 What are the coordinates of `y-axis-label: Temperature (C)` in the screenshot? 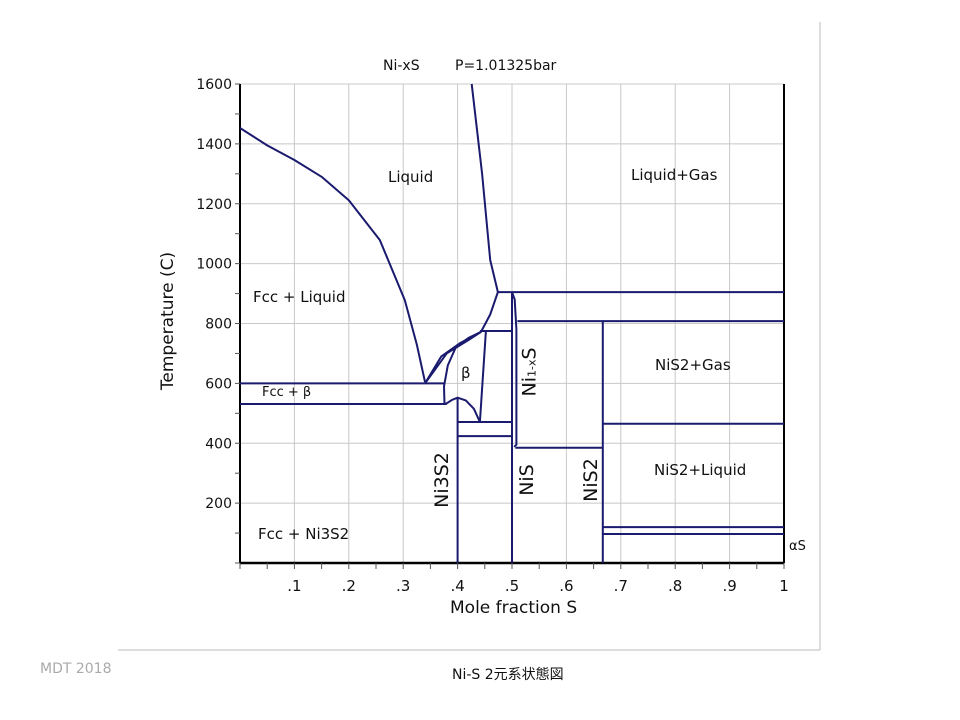 It's located at (168, 321).